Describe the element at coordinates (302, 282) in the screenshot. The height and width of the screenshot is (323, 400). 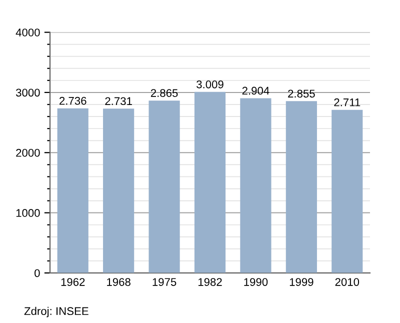
I see `x-tick-label: 1999` at that location.